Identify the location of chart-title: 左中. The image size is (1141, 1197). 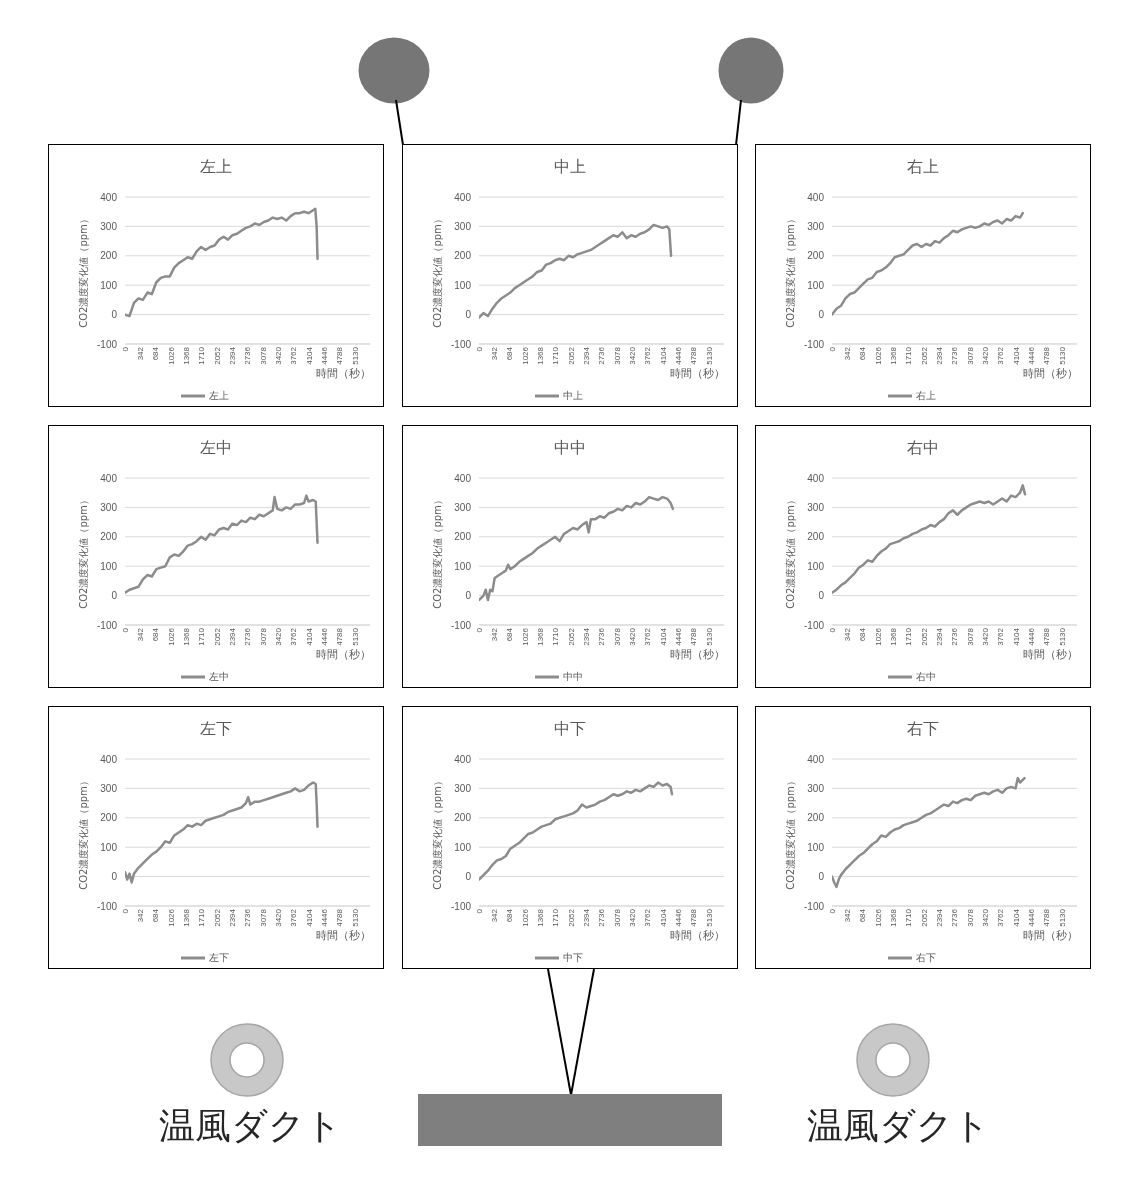
(216, 448).